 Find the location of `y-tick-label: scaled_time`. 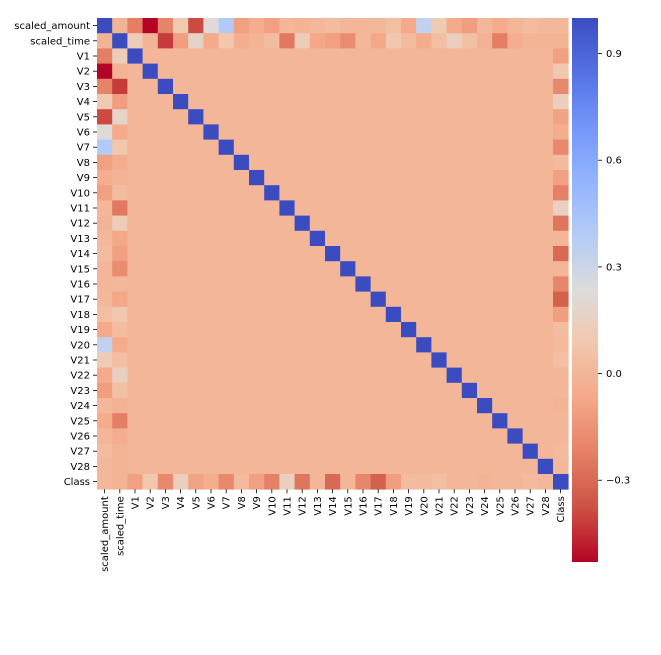

y-tick-label: scaled_time is located at coordinates (60, 41).